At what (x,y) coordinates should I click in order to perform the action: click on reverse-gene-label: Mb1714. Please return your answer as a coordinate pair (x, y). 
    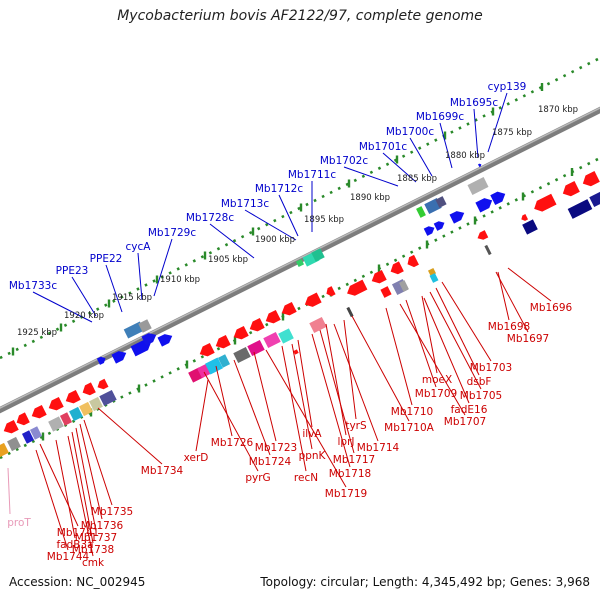
    Looking at the image, I should click on (378, 448).